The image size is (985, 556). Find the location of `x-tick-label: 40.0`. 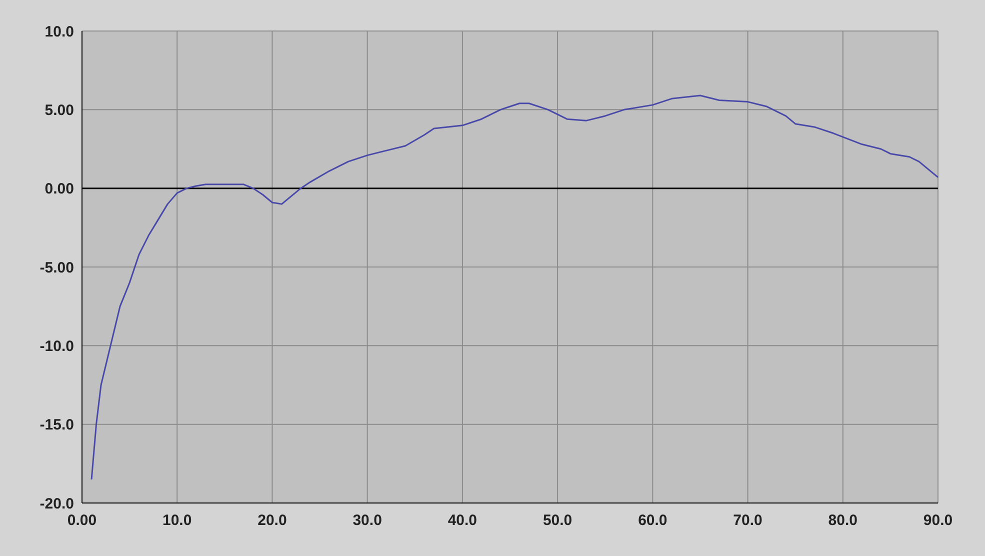

x-tick-label: 40.0 is located at coordinates (463, 520).